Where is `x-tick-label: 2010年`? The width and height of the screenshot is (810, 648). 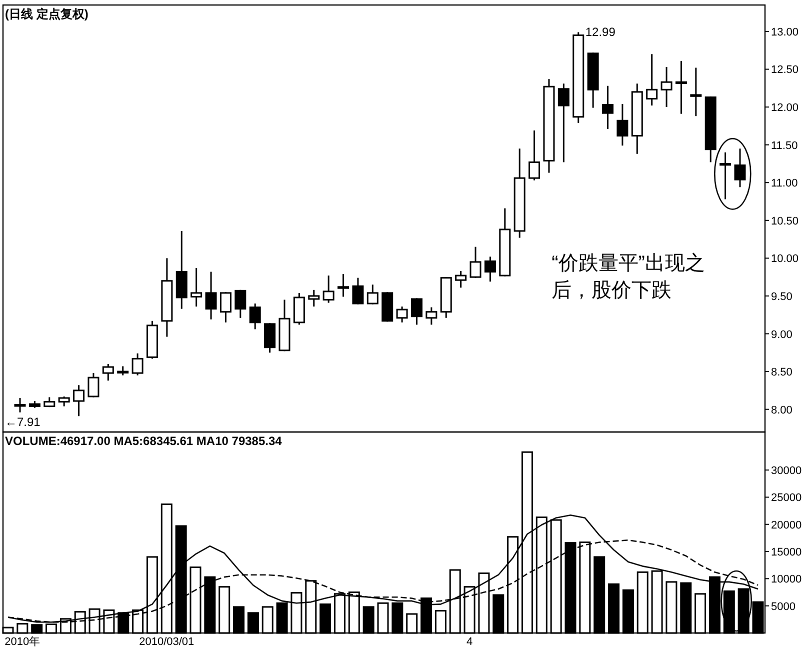
x-tick-label: 2010年 is located at coordinates (22, 642).